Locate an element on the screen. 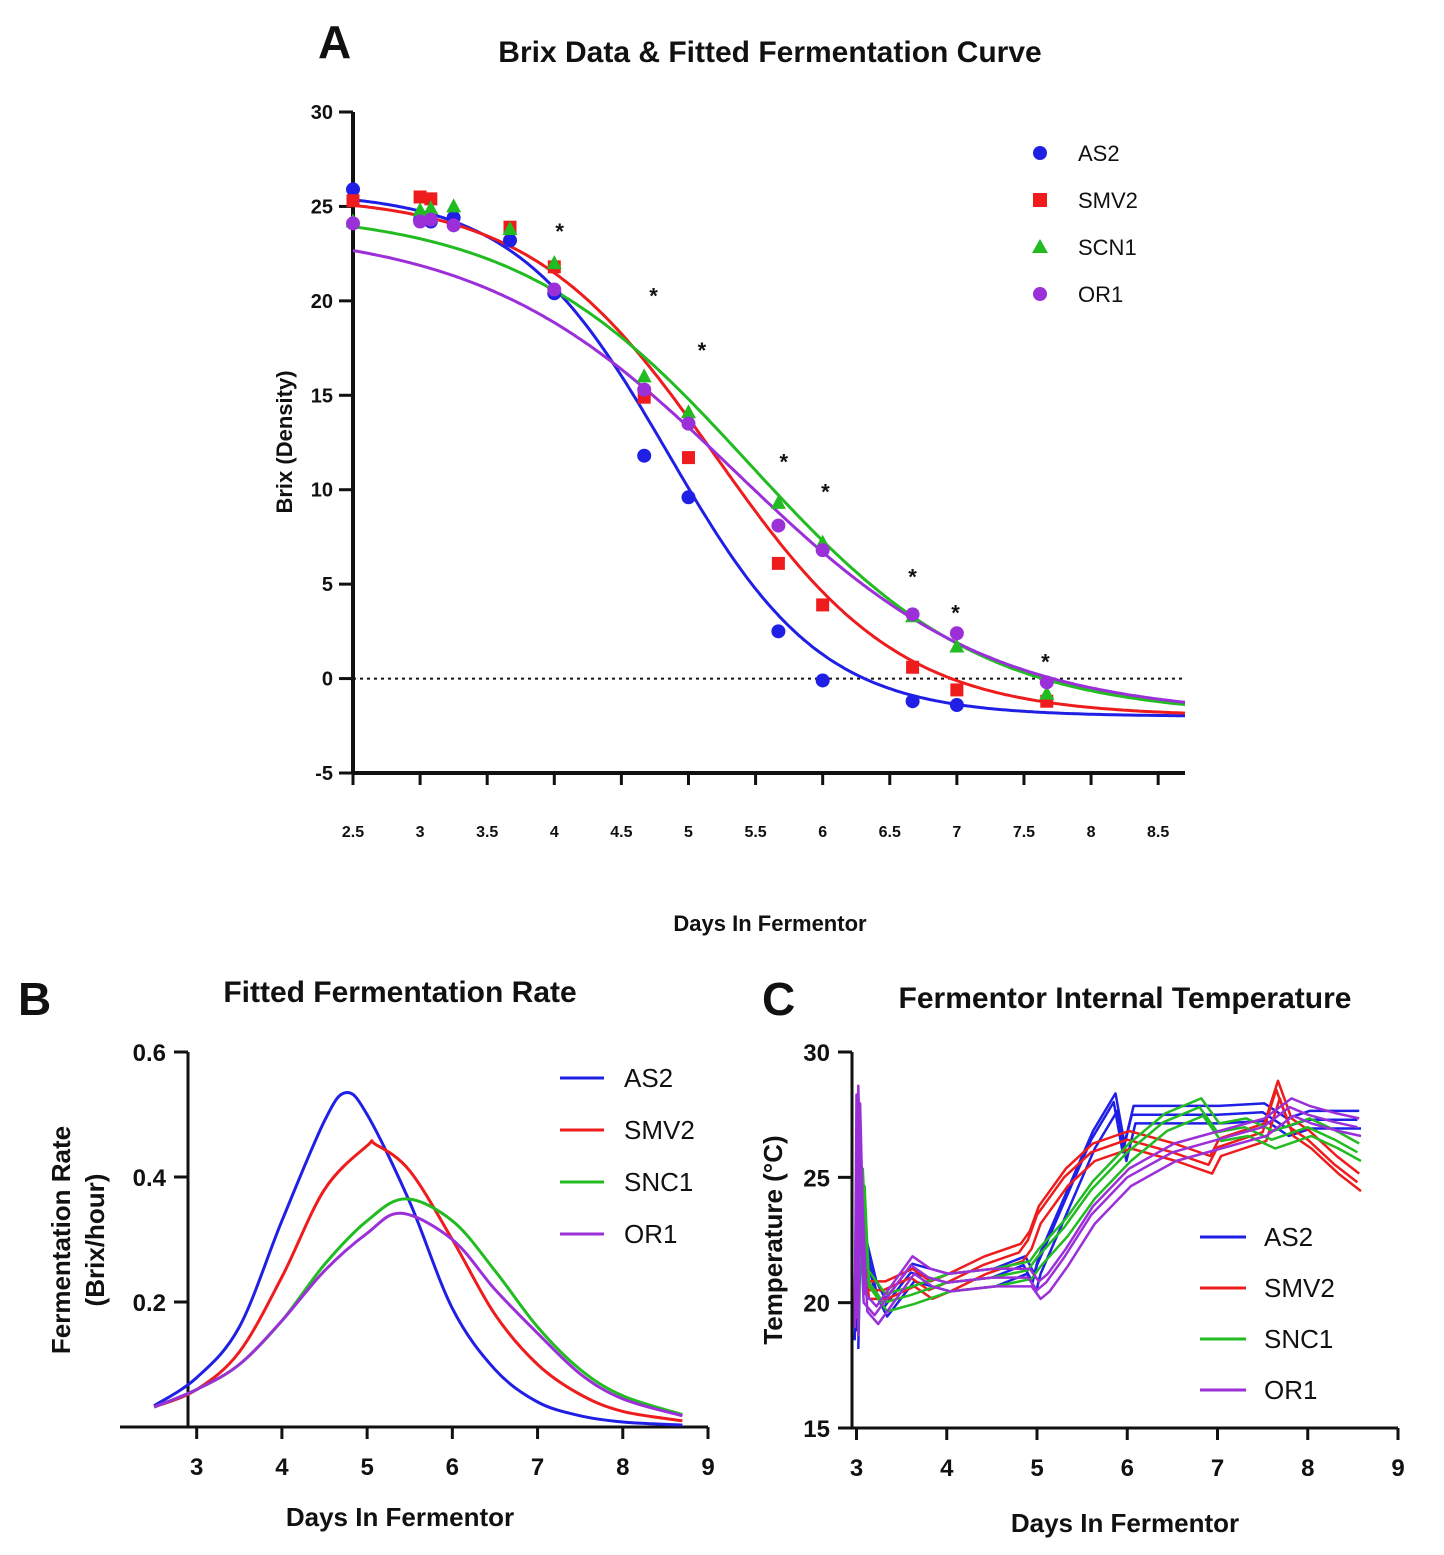 The image size is (1444, 1555). chart-b-line-as2 is located at coordinates (418, 1259).